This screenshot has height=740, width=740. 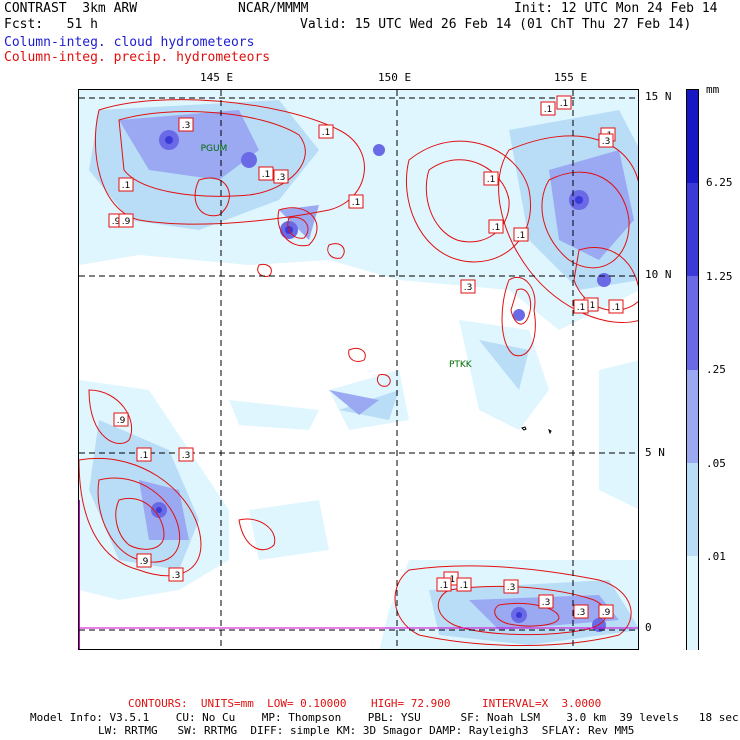 What do you see at coordinates (273, 8) in the screenshot?
I see `center-title: NCAR/MMMM` at bounding box center [273, 8].